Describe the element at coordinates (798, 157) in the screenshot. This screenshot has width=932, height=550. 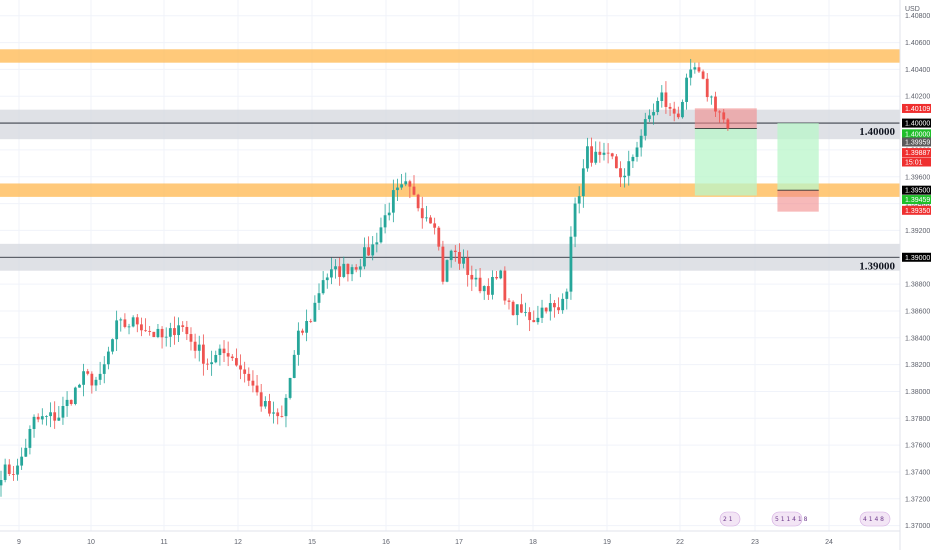
I see `long-position-target-zone` at that location.